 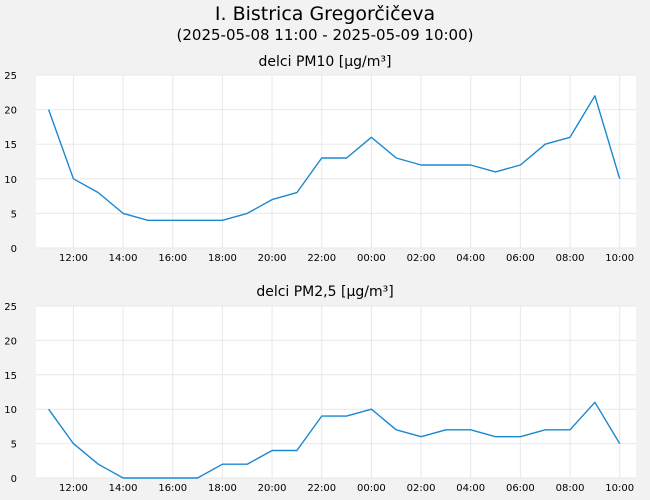 I want to click on chart-title-1: delci PM10 [µg/m³], so click(x=325, y=62).